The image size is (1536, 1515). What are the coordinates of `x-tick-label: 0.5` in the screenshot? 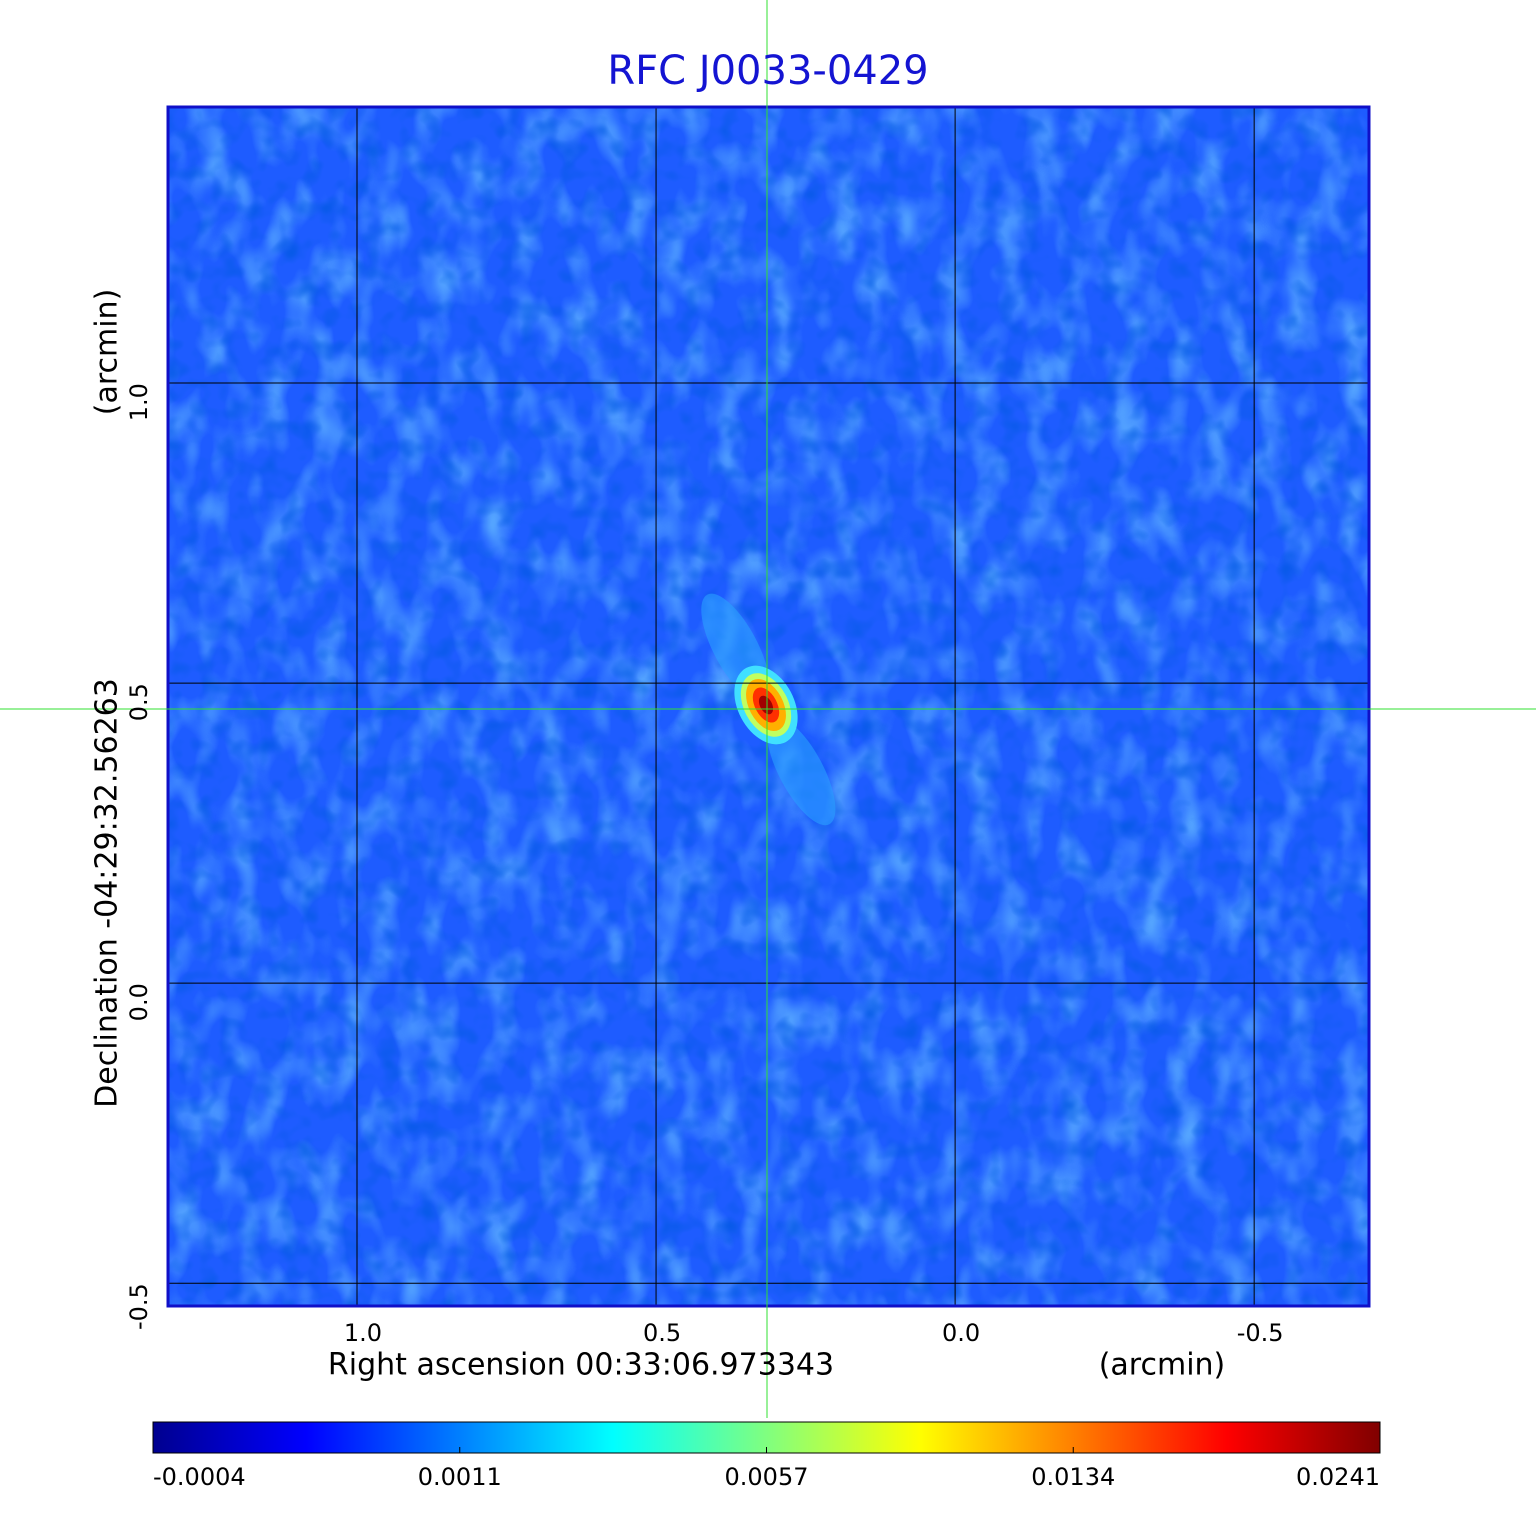 It's located at (662, 1333).